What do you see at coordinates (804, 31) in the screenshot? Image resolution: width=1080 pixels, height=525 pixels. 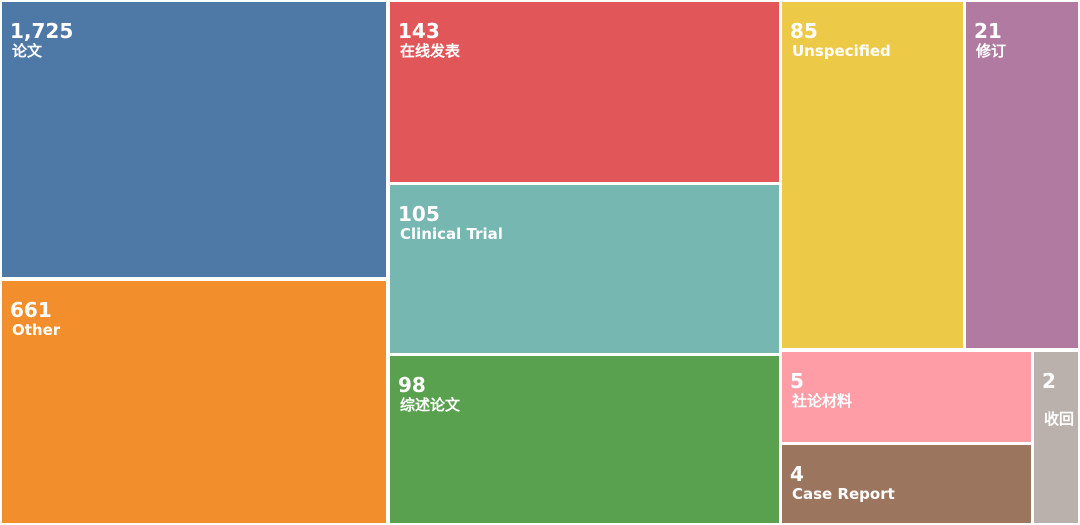 I see `value-label: 85` at bounding box center [804, 31].